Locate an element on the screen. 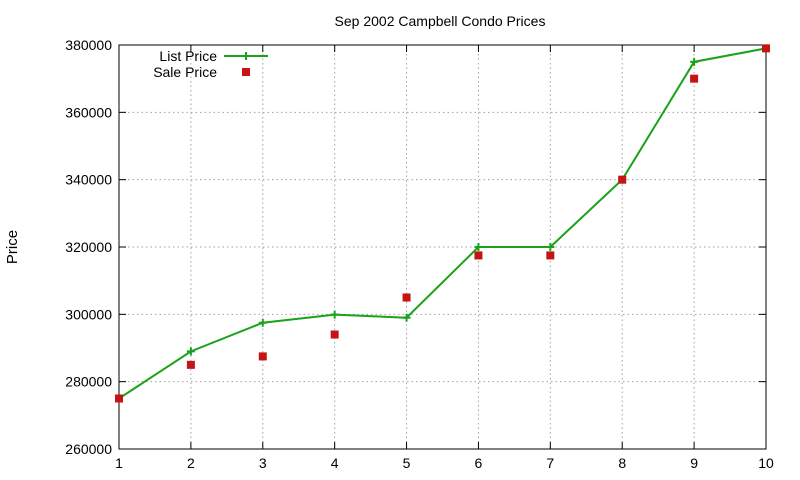  chart-title: Sep 2002 Campbell Condo Prices is located at coordinates (440, 21).